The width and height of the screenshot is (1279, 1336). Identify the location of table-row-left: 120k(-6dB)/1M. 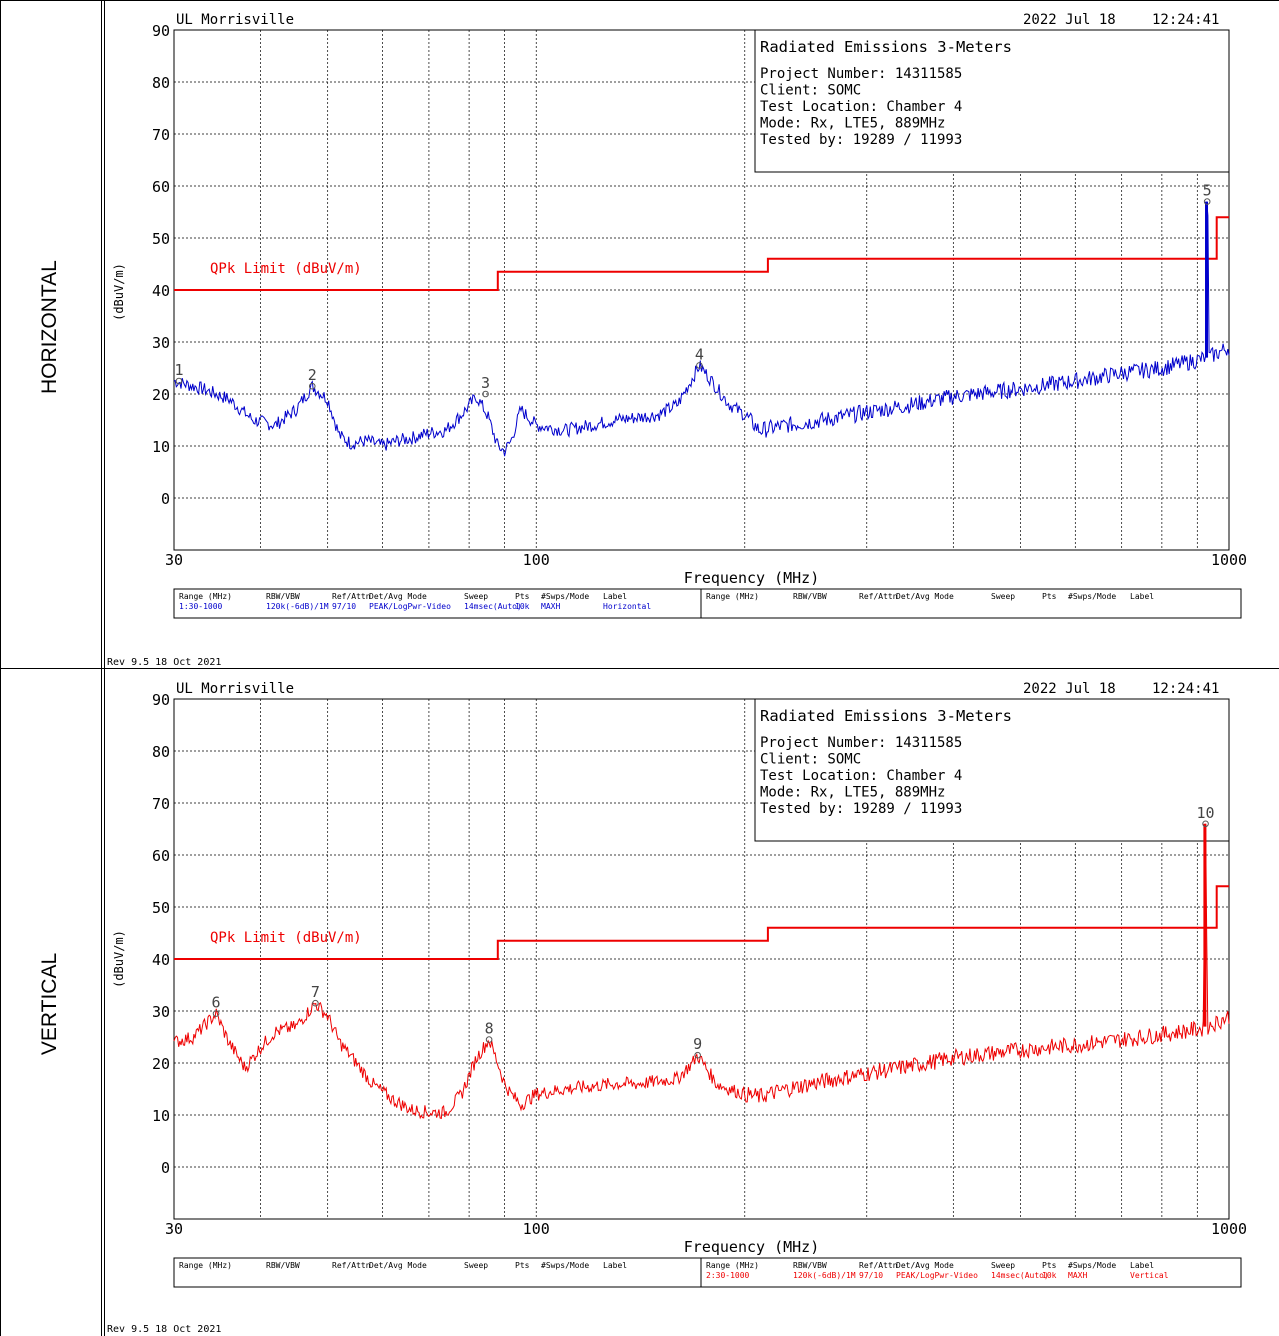
(297, 606).